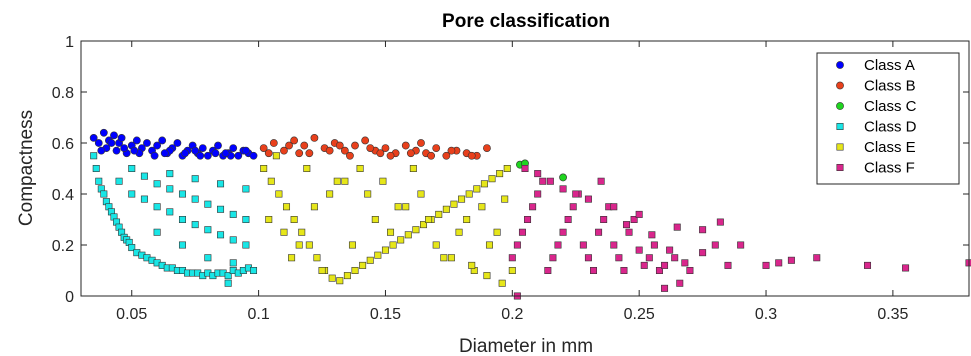  Describe the element at coordinates (385, 314) in the screenshot. I see `x-tick-label: 0.15` at that location.